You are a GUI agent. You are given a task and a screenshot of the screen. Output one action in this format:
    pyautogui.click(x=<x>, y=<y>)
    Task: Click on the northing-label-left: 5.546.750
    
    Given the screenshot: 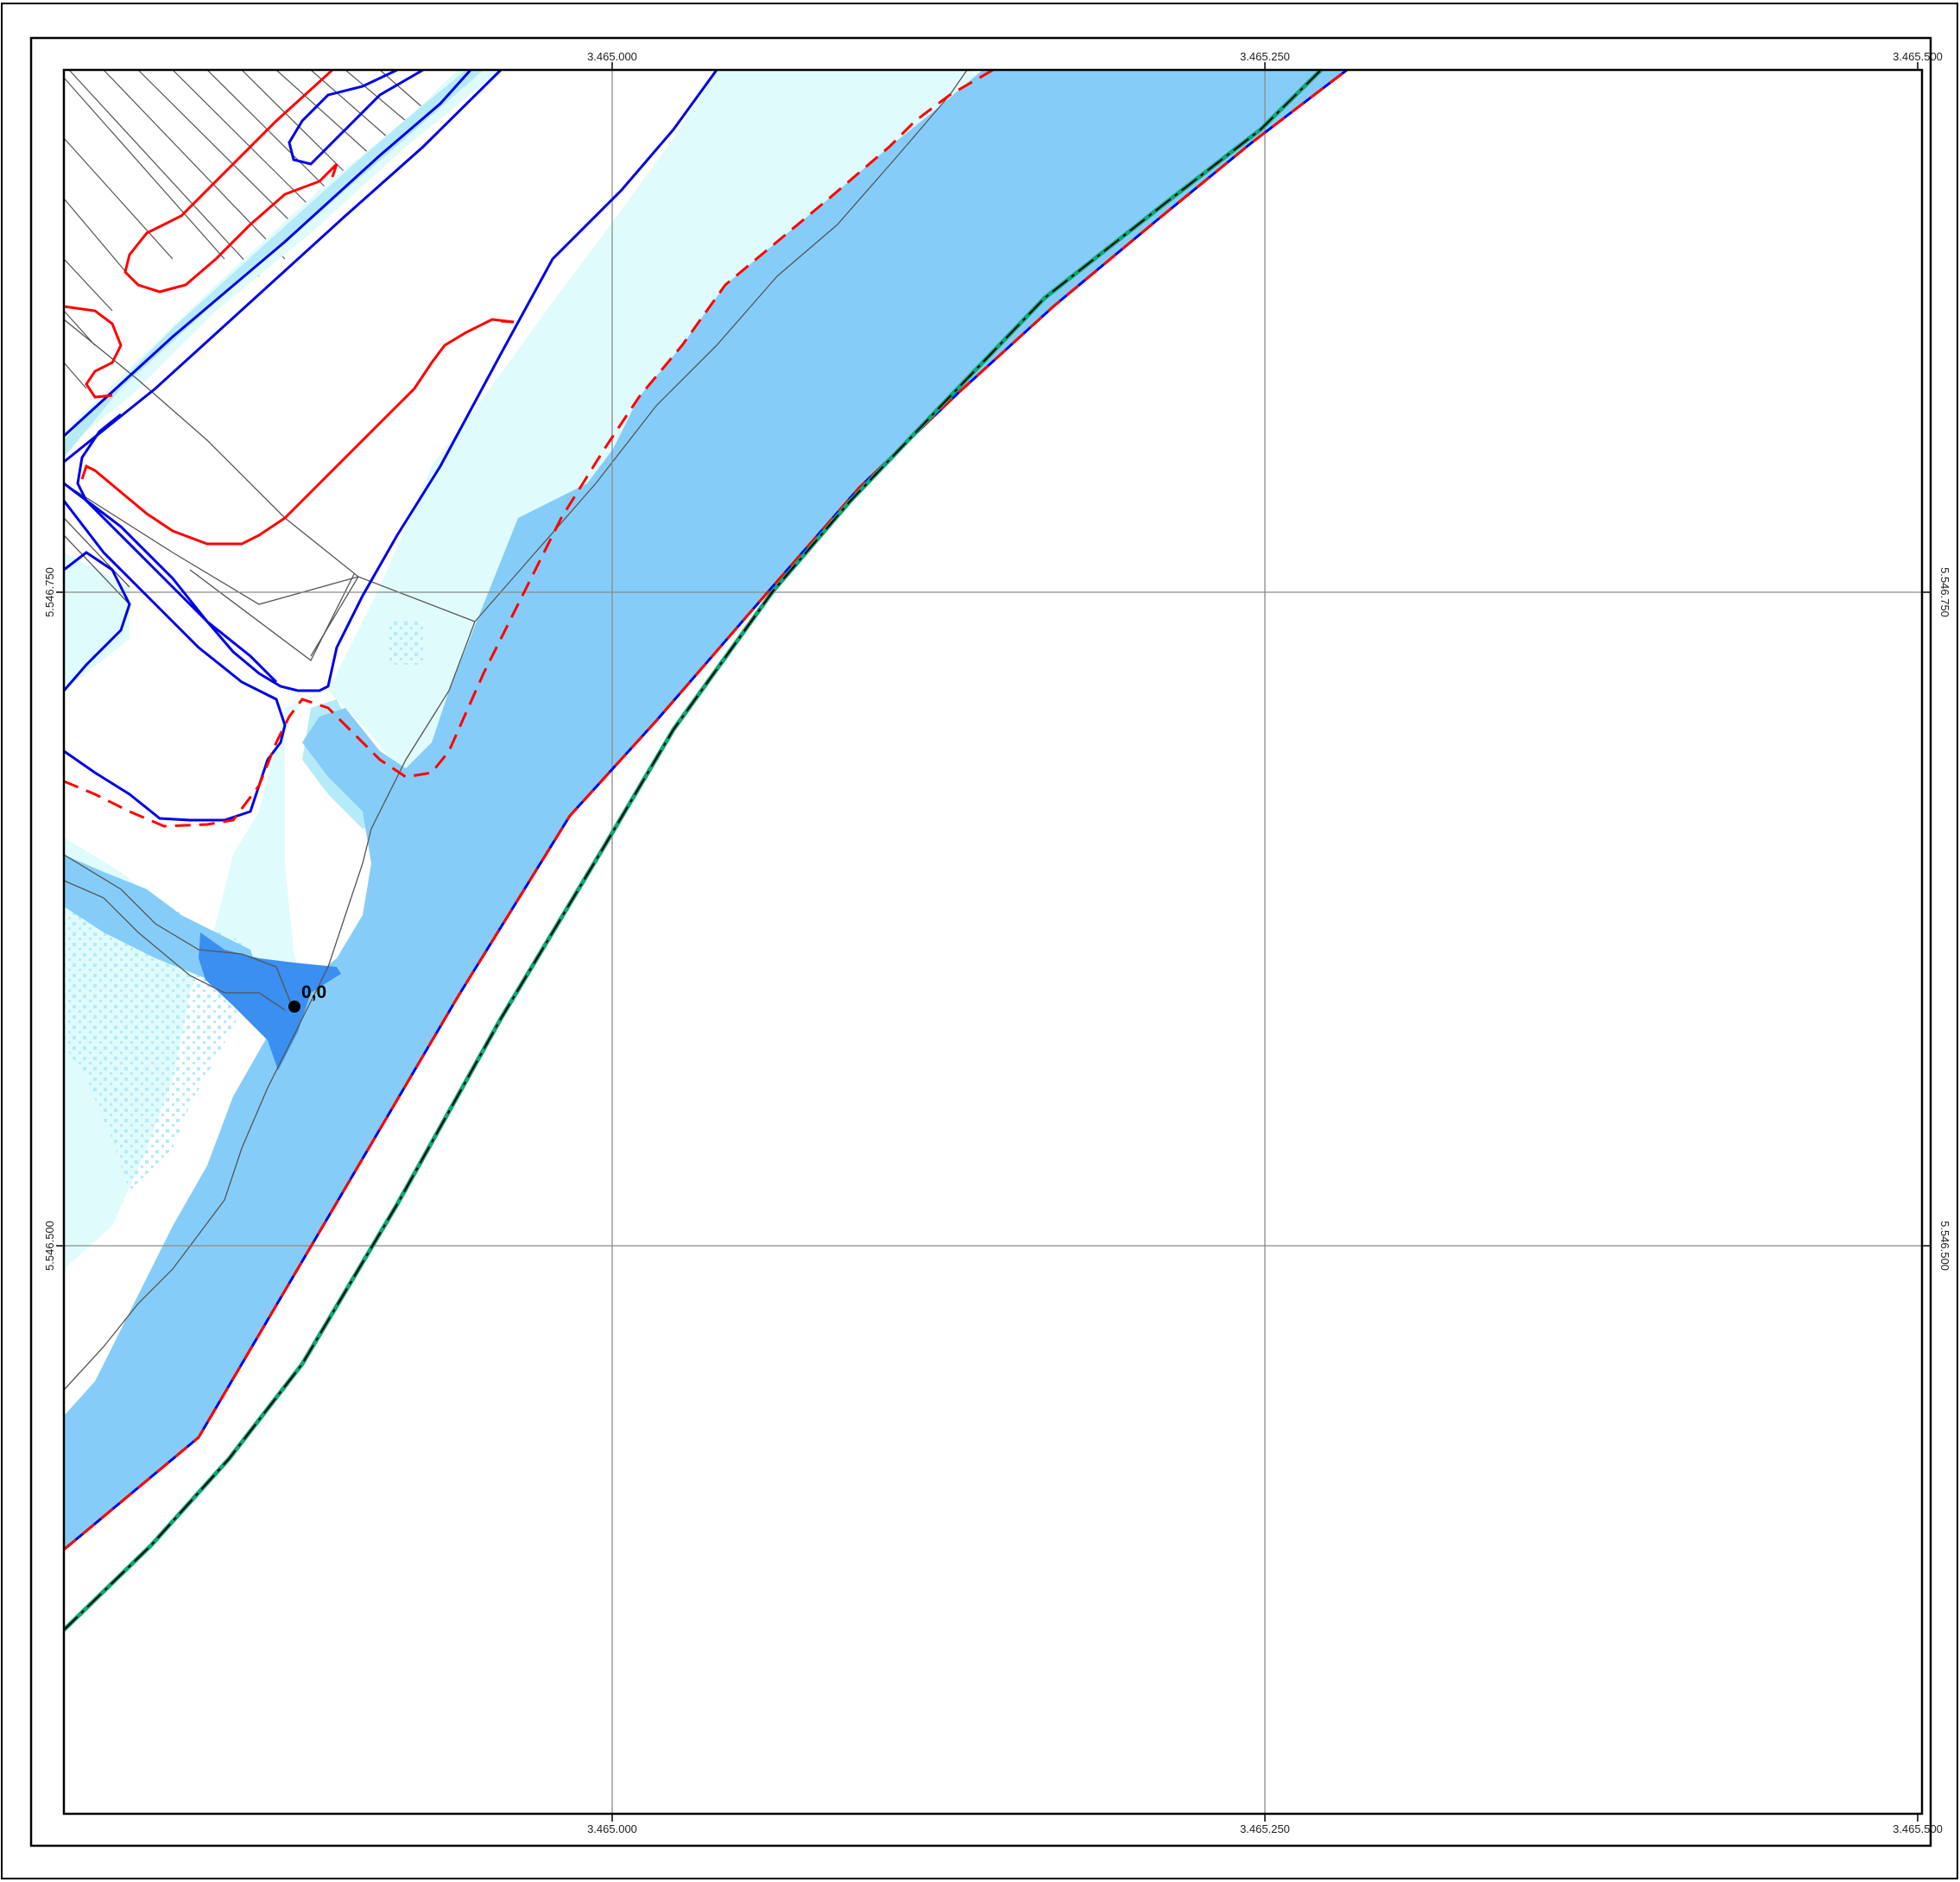 What is the action you would take?
    pyautogui.click(x=50, y=592)
    